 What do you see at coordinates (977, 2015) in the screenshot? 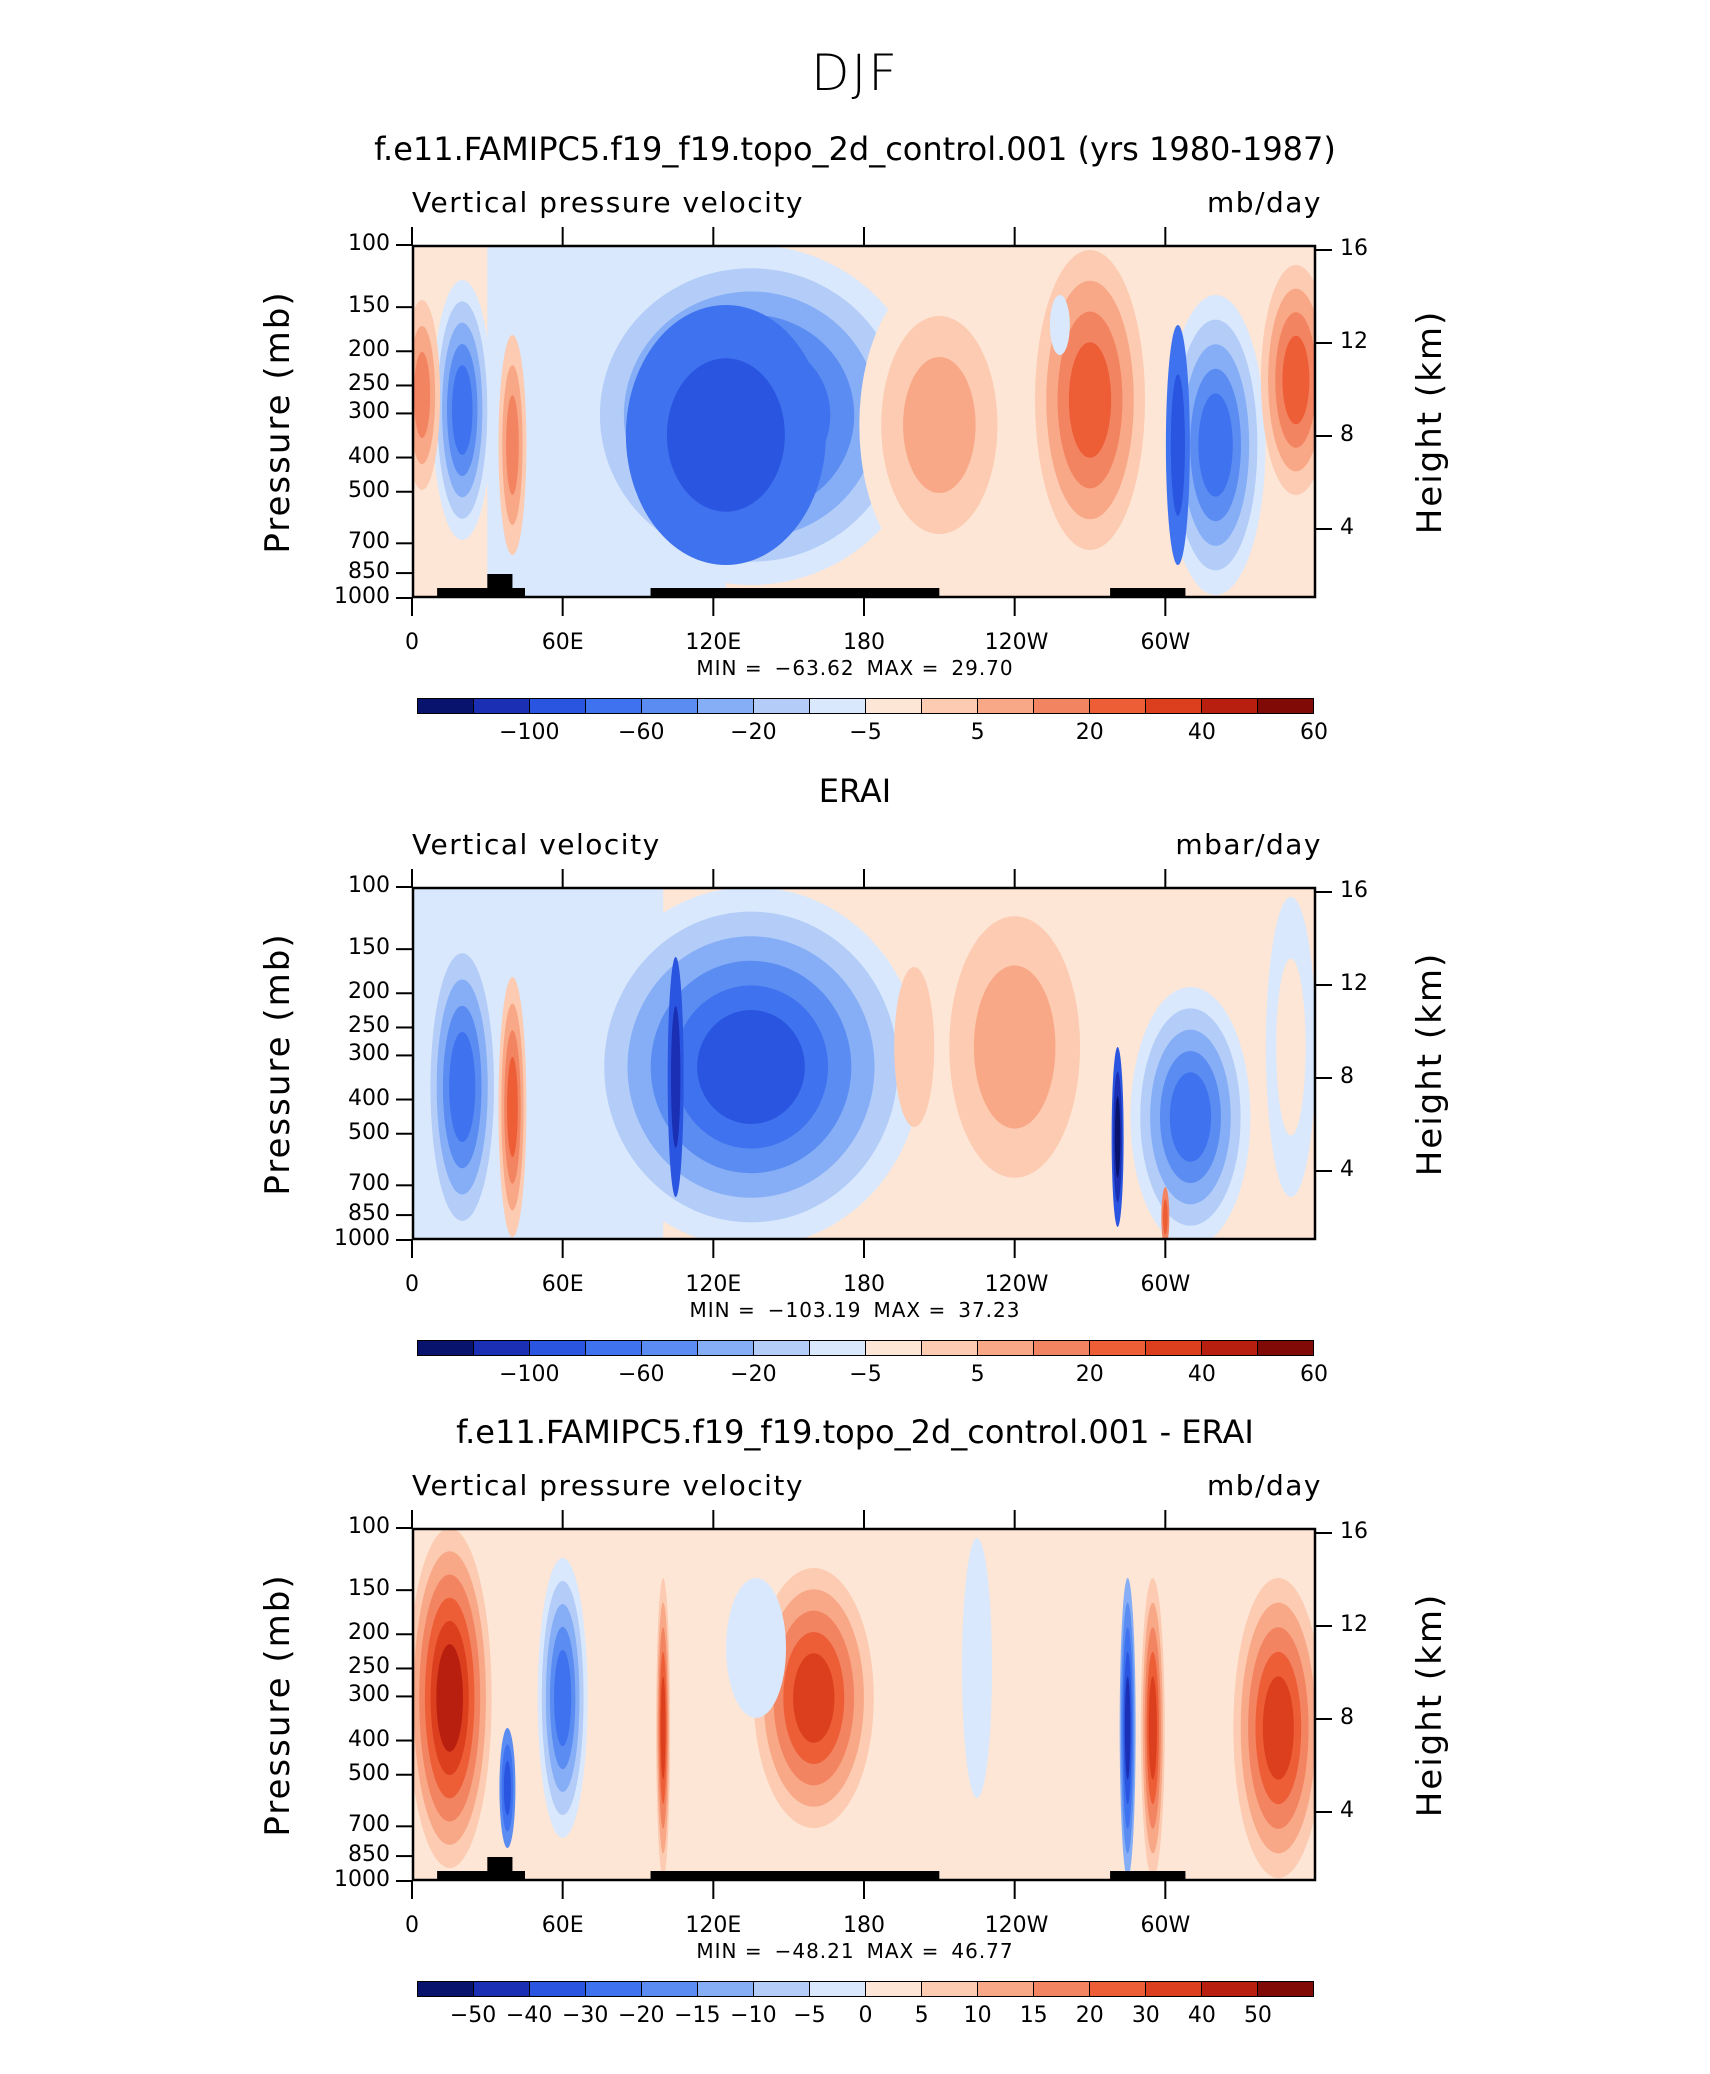
I see `colorbar-label: 10` at bounding box center [977, 2015].